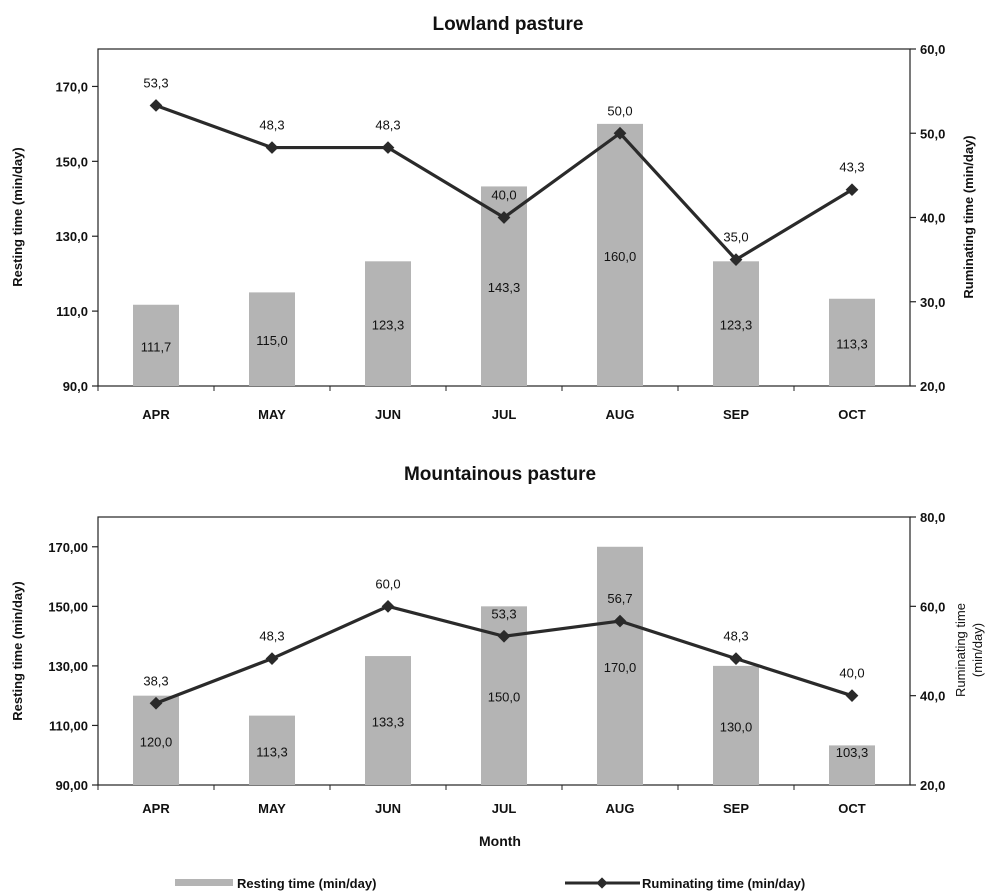  I want to click on legend-bar-swatch, so click(204, 882).